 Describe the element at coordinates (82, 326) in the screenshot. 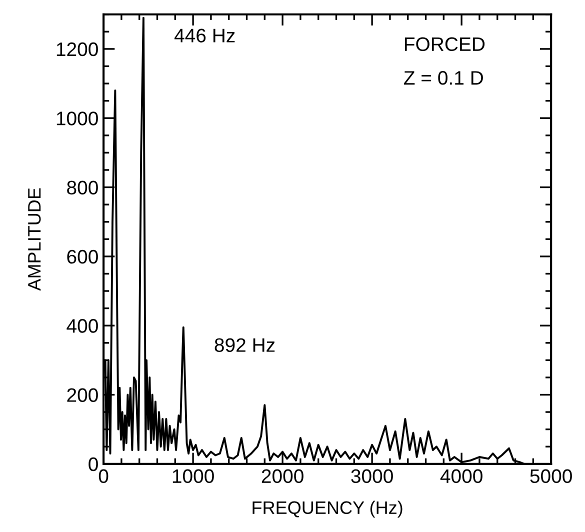

I see `y-tick-label: 400` at that location.